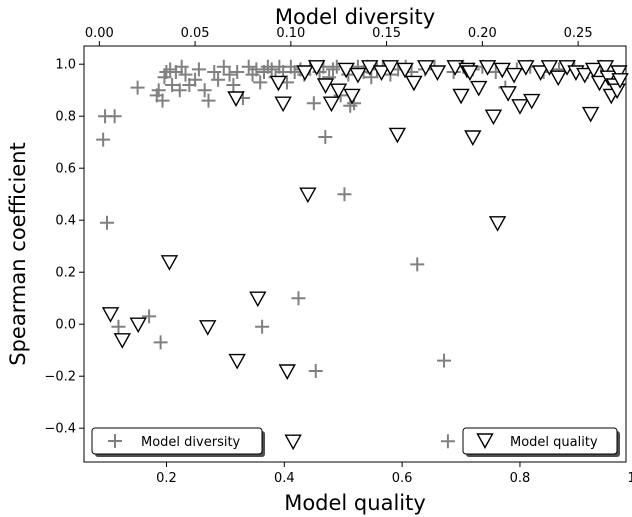  What do you see at coordinates (65, 325) in the screenshot?
I see `y-tick-label: 0.0` at bounding box center [65, 325].